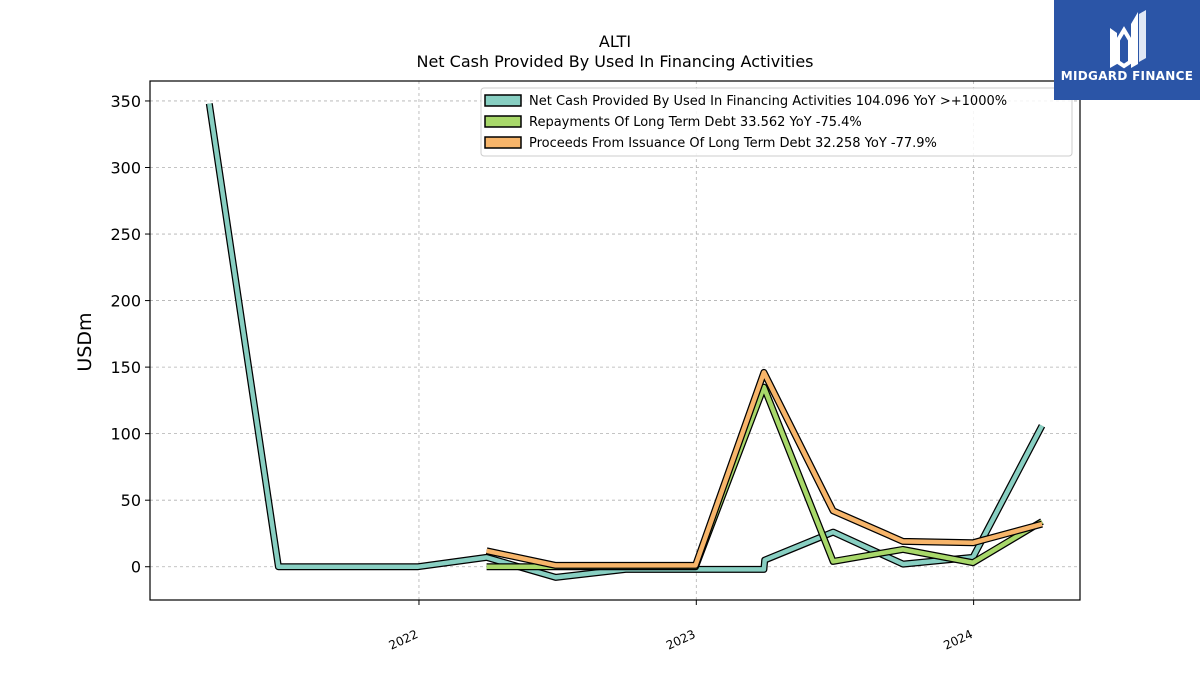 The width and height of the screenshot is (1200, 675). I want to click on brand-logo: MIDGARD FINANCE, so click(1127, 50).